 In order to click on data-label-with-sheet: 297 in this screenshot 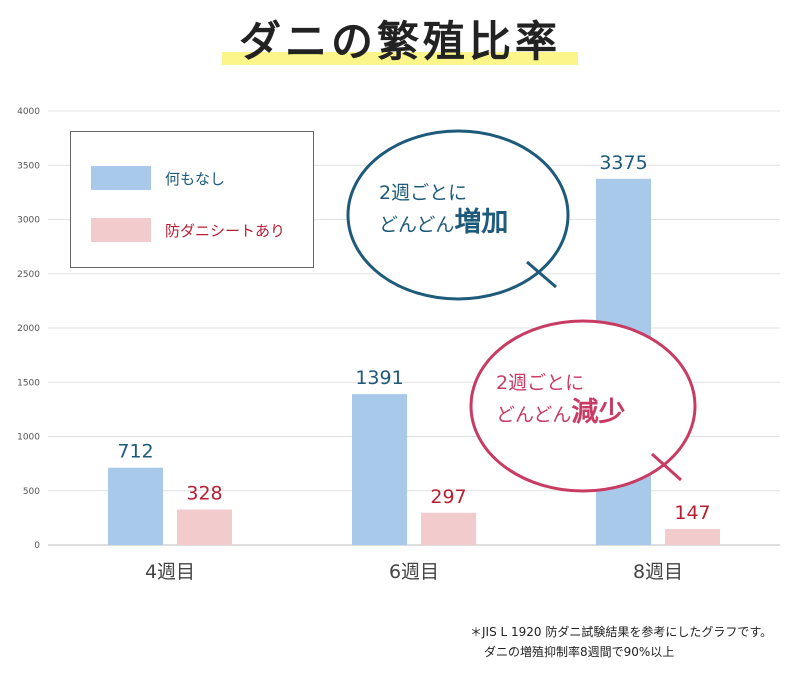, I will do `click(448, 497)`.